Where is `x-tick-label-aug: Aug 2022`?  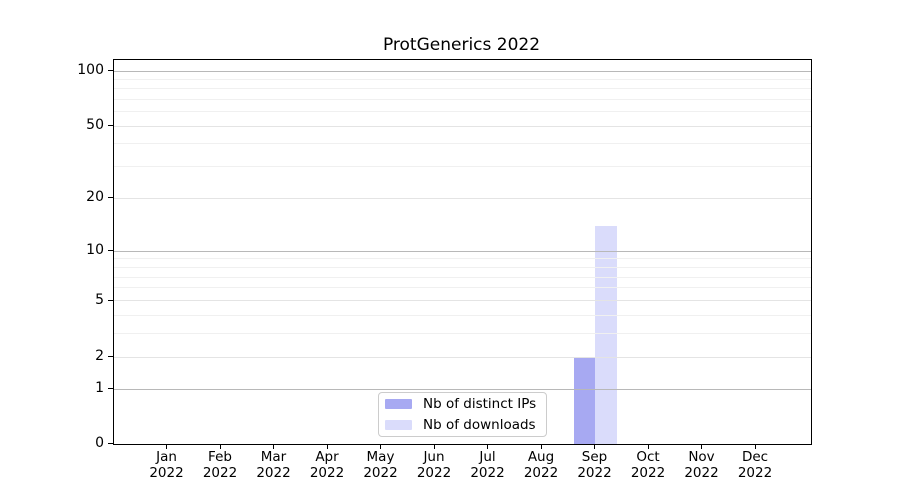 x-tick-label-aug: Aug 2022 is located at coordinates (541, 465).